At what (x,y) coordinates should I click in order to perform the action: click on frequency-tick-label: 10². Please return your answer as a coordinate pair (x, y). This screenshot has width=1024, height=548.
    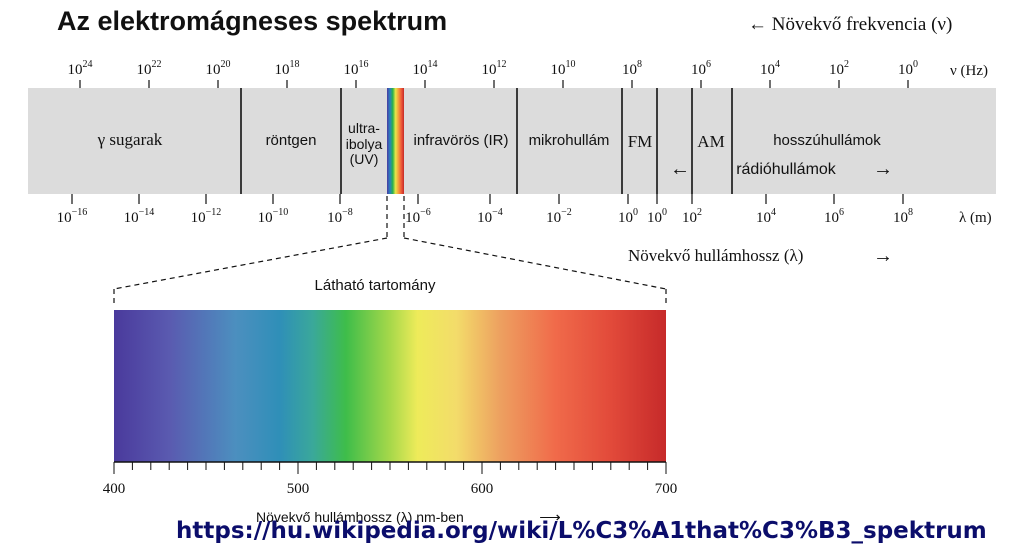
    Looking at the image, I should click on (839, 68).